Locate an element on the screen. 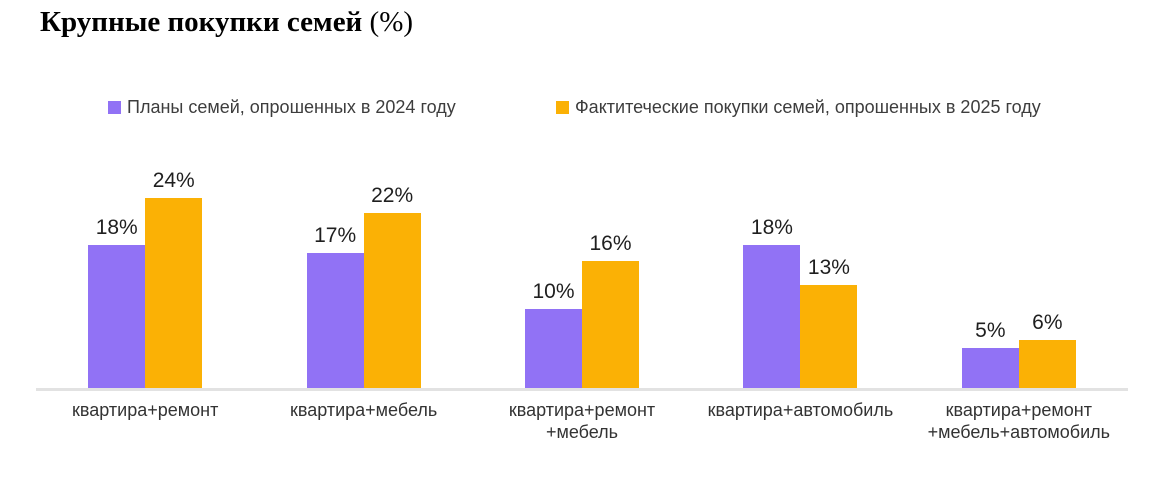 The height and width of the screenshot is (481, 1154). legend-label-plans-2024: Планы семей, опрошенных в 2024 году is located at coordinates (291, 107).